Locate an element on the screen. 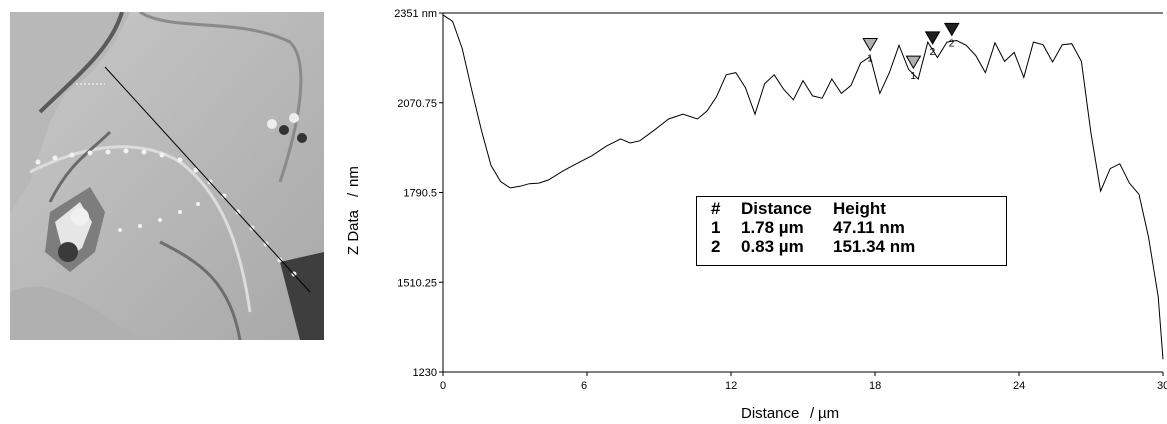 Image resolution: width=1167 pixels, height=424 pixels. y-tick-label: 1790.5 is located at coordinates (420, 194).